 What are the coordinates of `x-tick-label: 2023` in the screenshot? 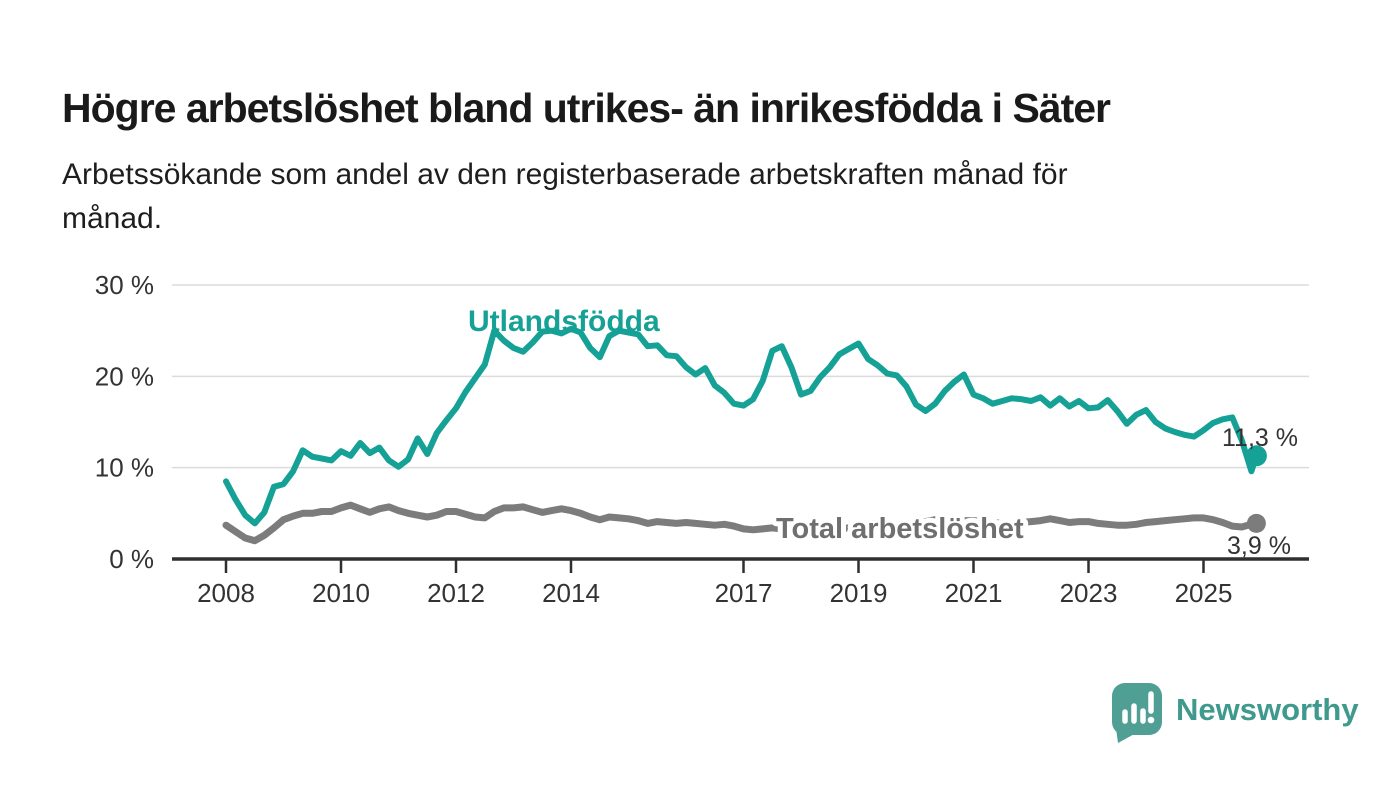 It's located at (1089, 593).